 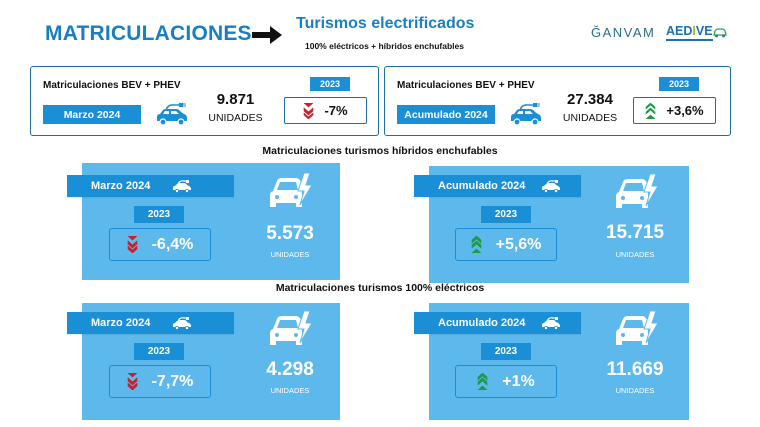 I want to click on change-value: +5,6%, so click(x=518, y=244).